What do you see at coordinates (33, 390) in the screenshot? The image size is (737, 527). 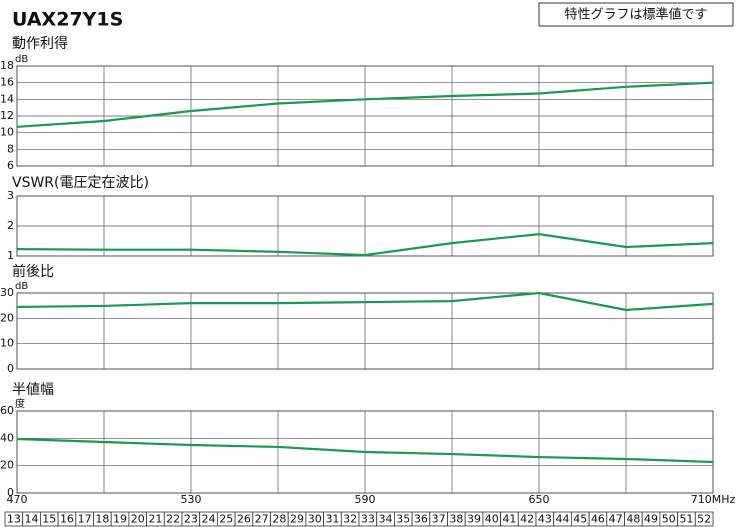 I see `chart-title: 半値幅` at bounding box center [33, 390].